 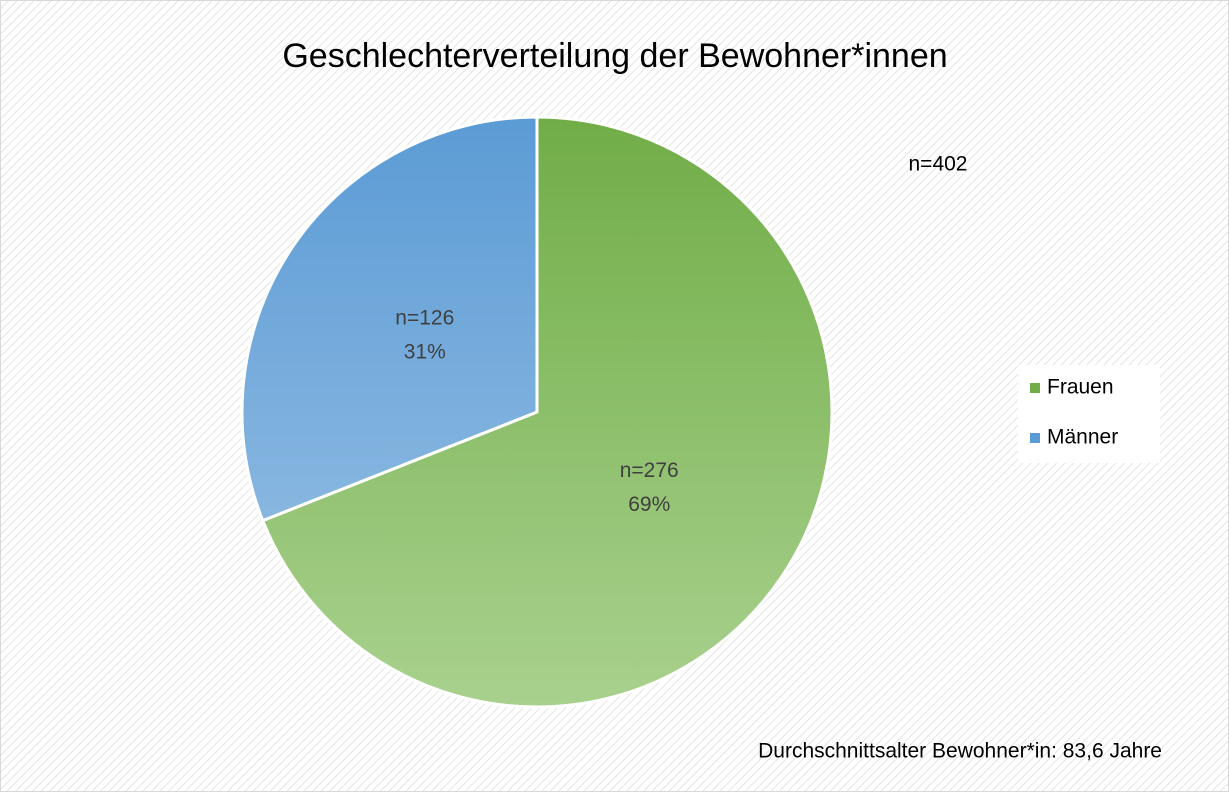 I want to click on annotation: n=402, so click(x=938, y=164).